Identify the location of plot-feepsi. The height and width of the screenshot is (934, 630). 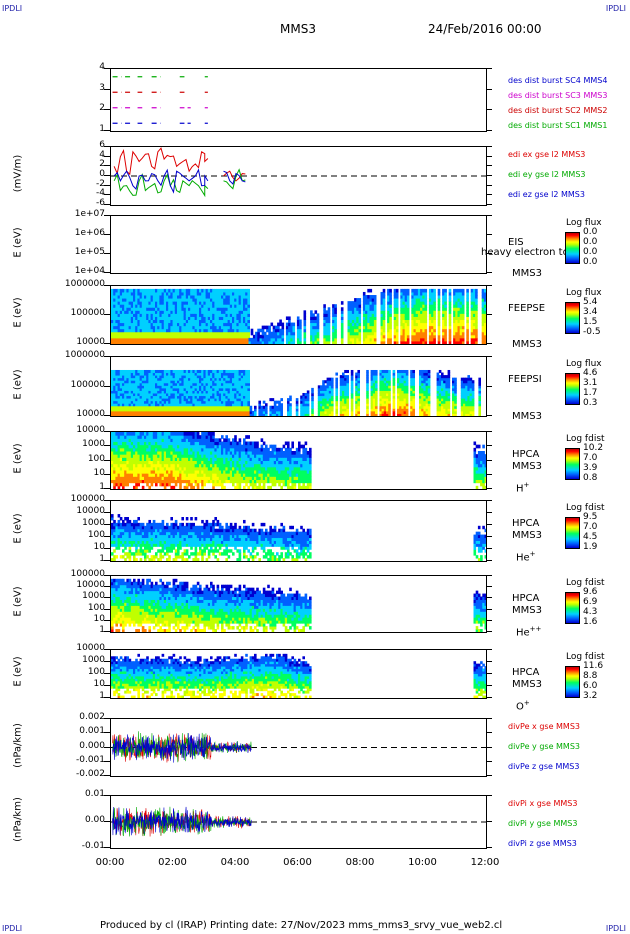
(298, 386).